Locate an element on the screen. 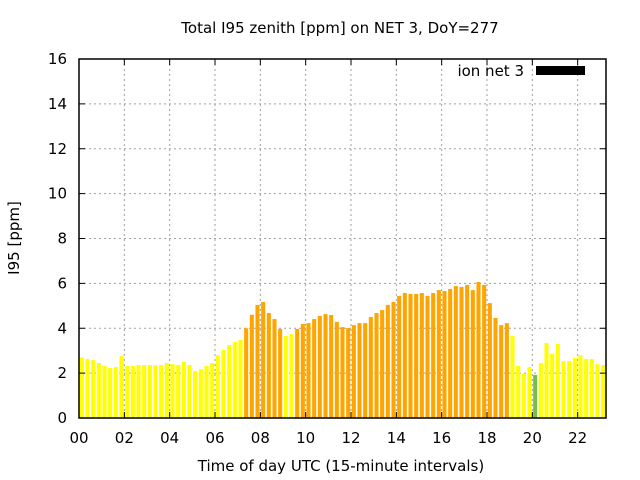  x-tick-label: 10 is located at coordinates (305, 438).